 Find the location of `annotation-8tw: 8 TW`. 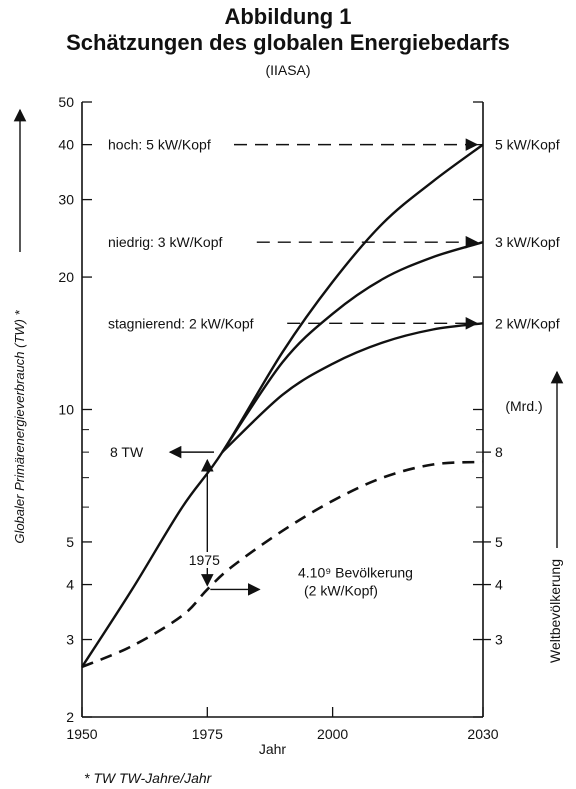

annotation-8tw: 8 TW is located at coordinates (127, 452).